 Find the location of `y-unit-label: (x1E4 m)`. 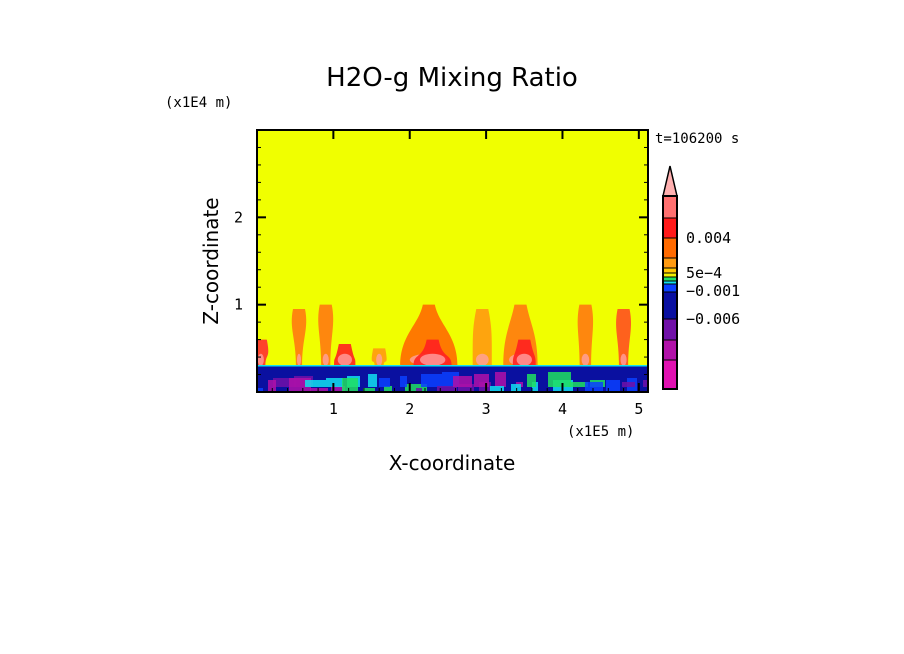

y-unit-label: (x1E4 m) is located at coordinates (198, 103).